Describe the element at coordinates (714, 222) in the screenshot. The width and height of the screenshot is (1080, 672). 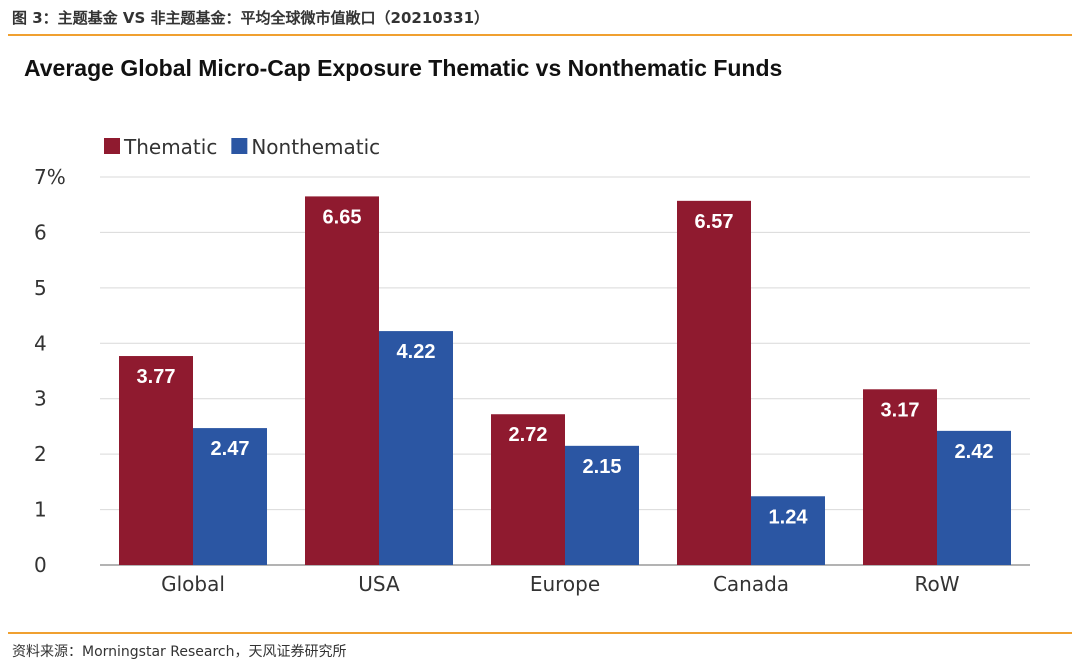
I see `bar-value-label: 6.57` at that location.